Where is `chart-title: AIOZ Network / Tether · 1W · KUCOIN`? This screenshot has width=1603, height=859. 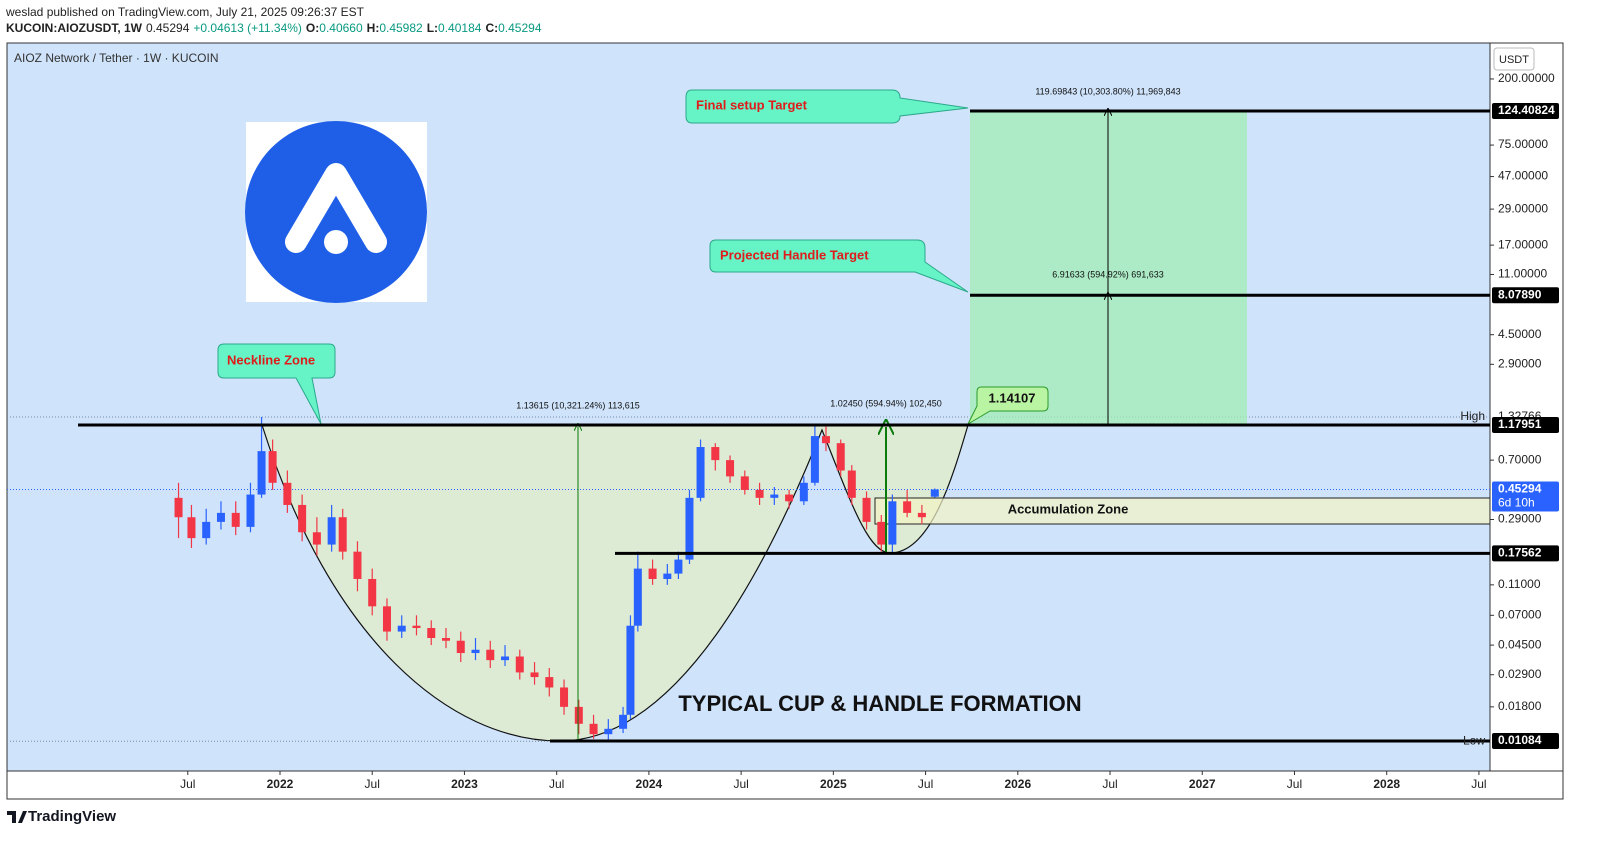 chart-title: AIOZ Network / Tether · 1W · KUCOIN is located at coordinates (116, 58).